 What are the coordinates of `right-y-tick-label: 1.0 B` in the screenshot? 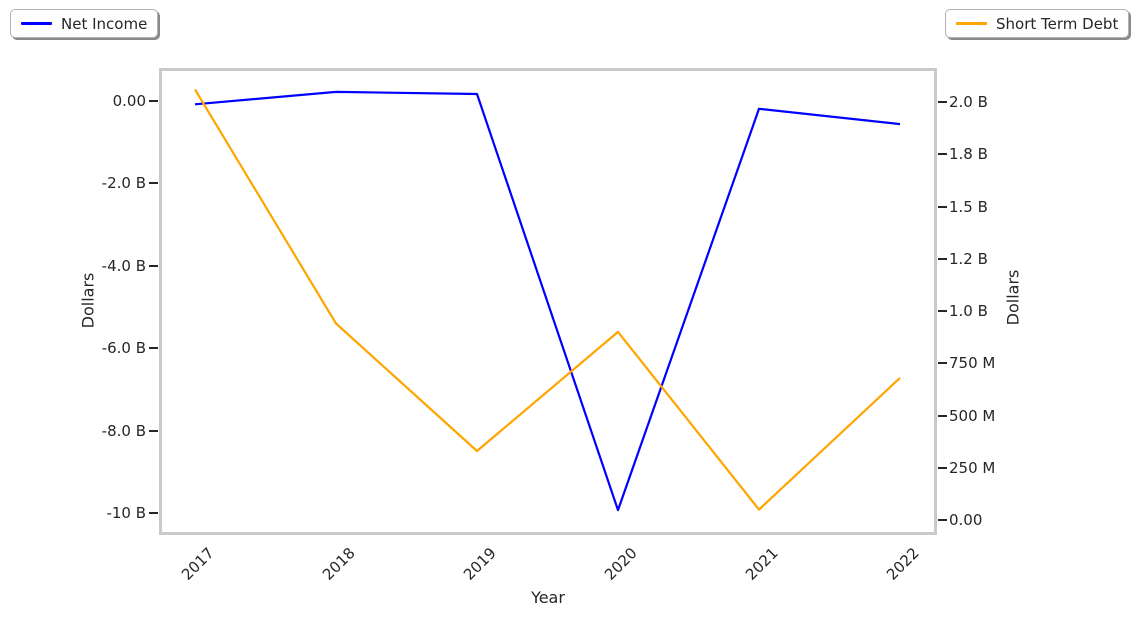 It's located at (968, 311).